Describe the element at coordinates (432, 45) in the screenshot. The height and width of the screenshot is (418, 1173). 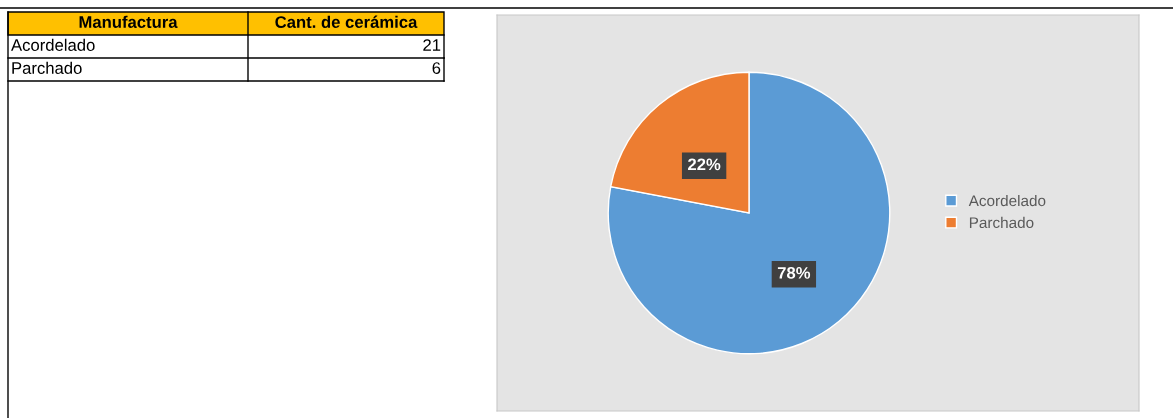
I see `data-label: 21` at that location.